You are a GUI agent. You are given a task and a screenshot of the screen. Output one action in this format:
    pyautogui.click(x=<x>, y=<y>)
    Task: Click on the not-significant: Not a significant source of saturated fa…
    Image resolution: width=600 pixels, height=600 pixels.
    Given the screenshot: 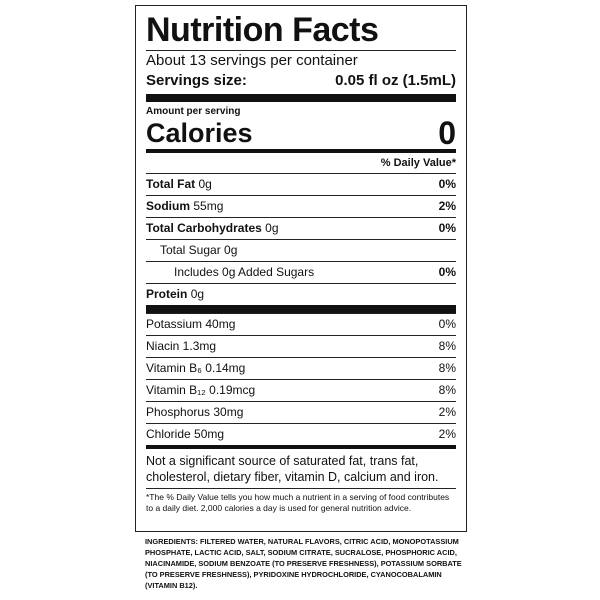 What is the action you would take?
    pyautogui.click(x=292, y=469)
    